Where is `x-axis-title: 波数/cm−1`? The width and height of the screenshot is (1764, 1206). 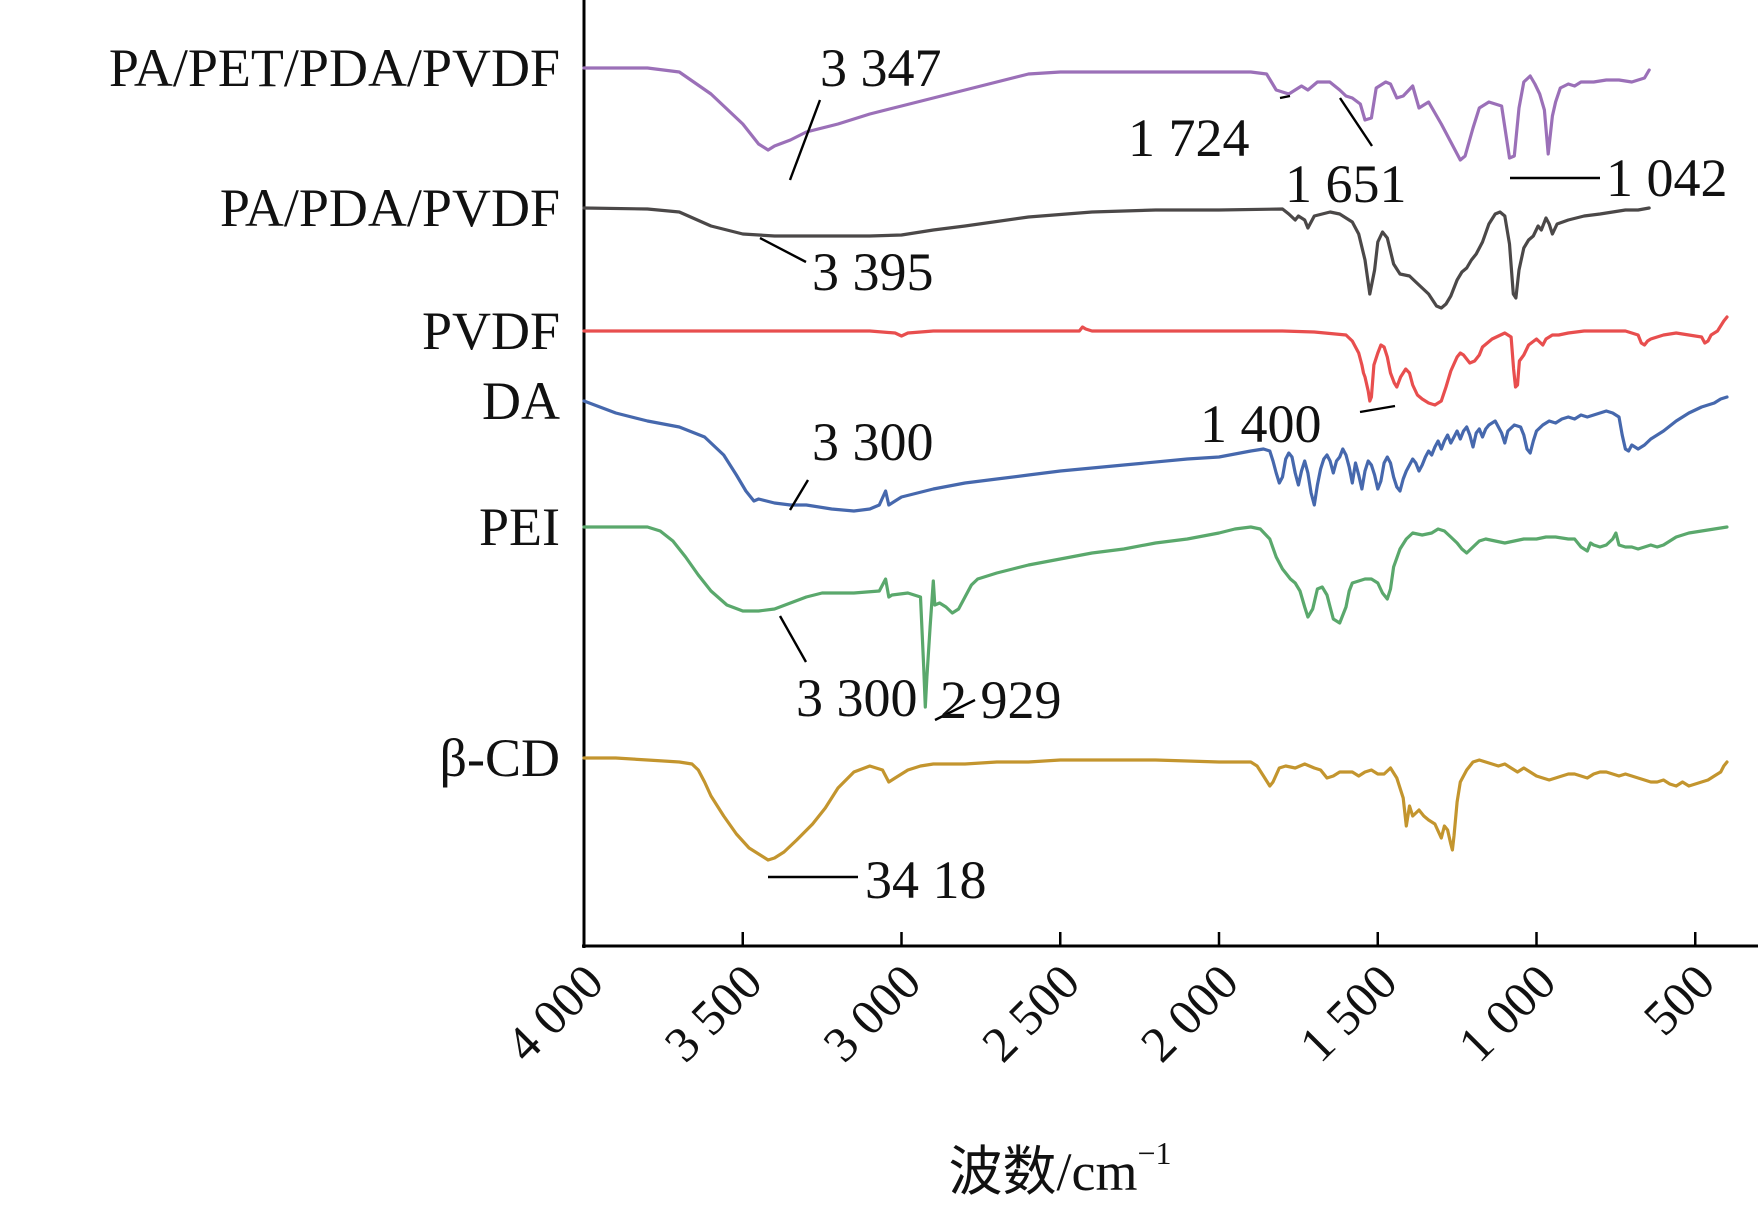 x-axis-title: 波数/cm−1 is located at coordinates (1059, 1168).